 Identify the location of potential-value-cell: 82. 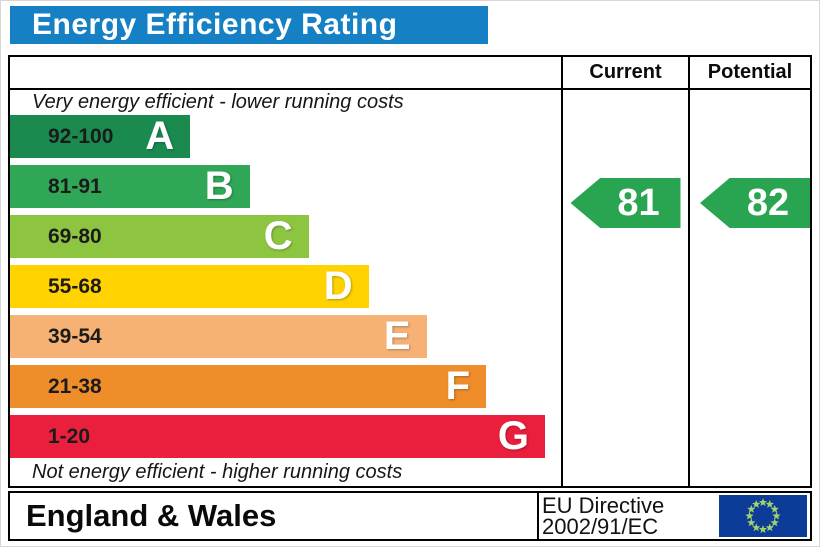
(750, 288).